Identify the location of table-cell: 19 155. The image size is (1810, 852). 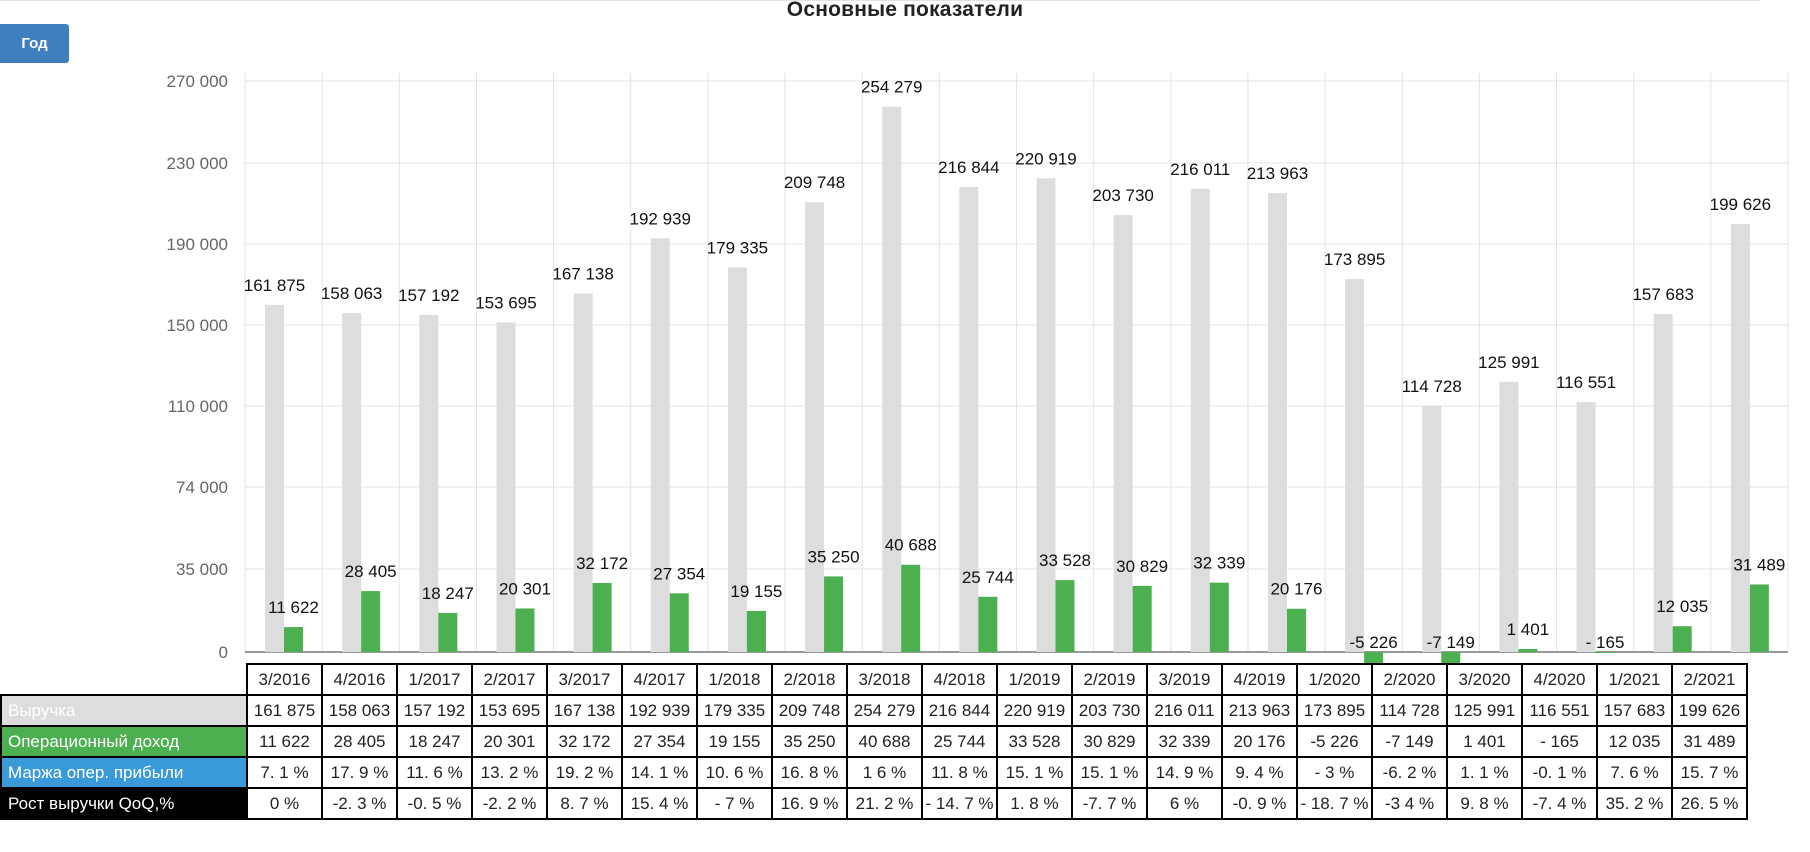
(734, 741).